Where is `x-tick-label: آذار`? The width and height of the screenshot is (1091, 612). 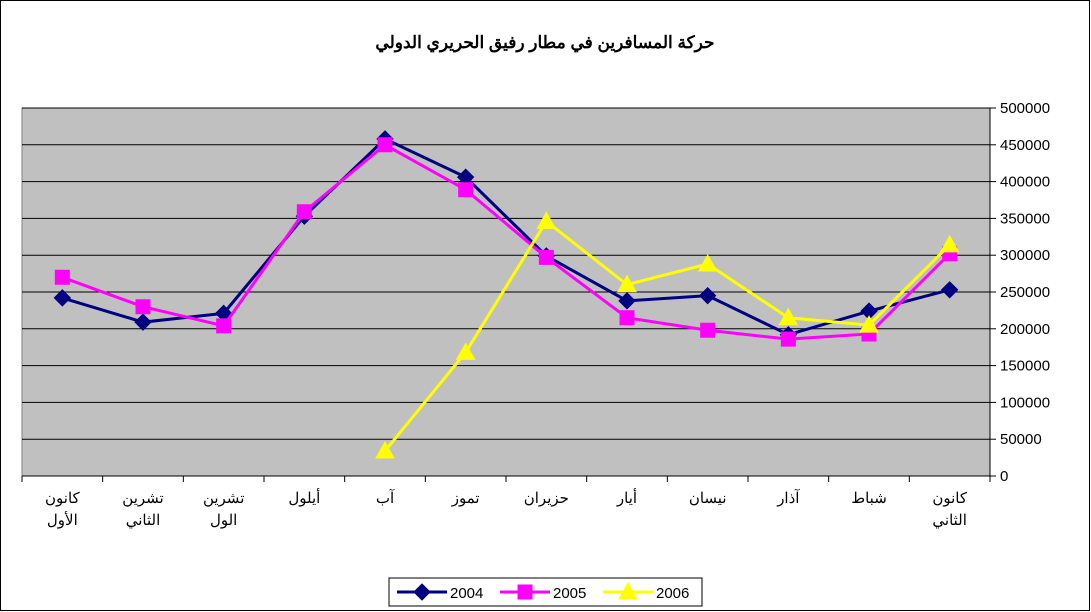 x-tick-label: آذار is located at coordinates (788, 498).